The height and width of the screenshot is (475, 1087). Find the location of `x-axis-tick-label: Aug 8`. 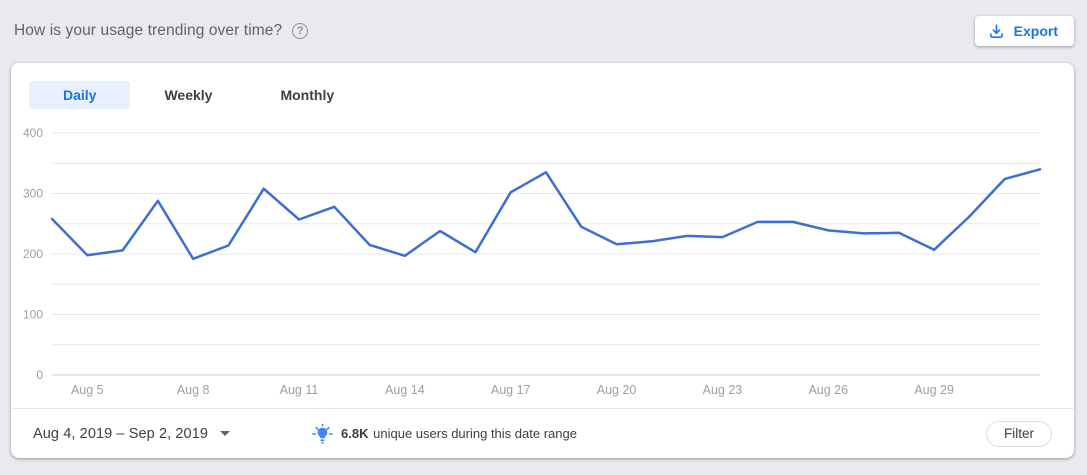

x-axis-tick-label: Aug 8 is located at coordinates (193, 390).